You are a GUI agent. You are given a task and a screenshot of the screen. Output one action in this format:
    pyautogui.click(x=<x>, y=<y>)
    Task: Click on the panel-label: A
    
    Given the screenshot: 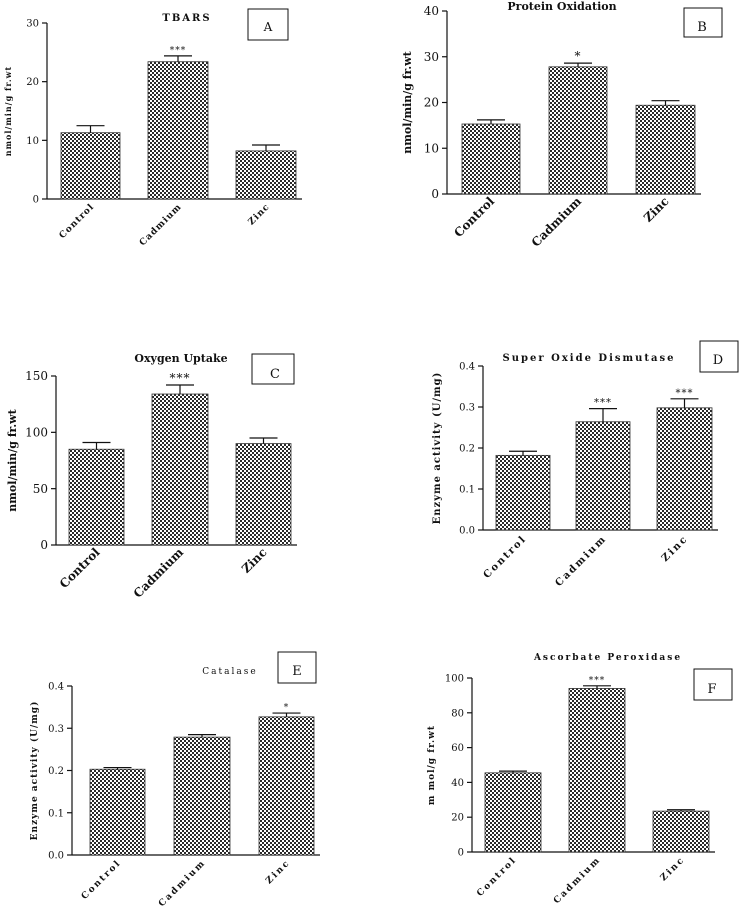 What is the action you would take?
    pyautogui.click(x=268, y=27)
    